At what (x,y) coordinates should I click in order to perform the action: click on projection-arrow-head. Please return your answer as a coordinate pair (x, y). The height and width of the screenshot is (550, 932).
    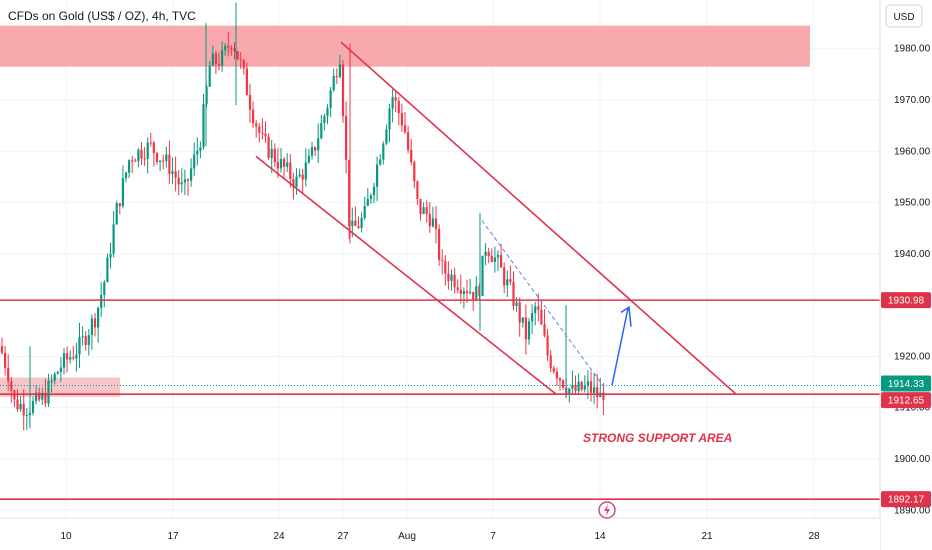
    Looking at the image, I should click on (626, 316).